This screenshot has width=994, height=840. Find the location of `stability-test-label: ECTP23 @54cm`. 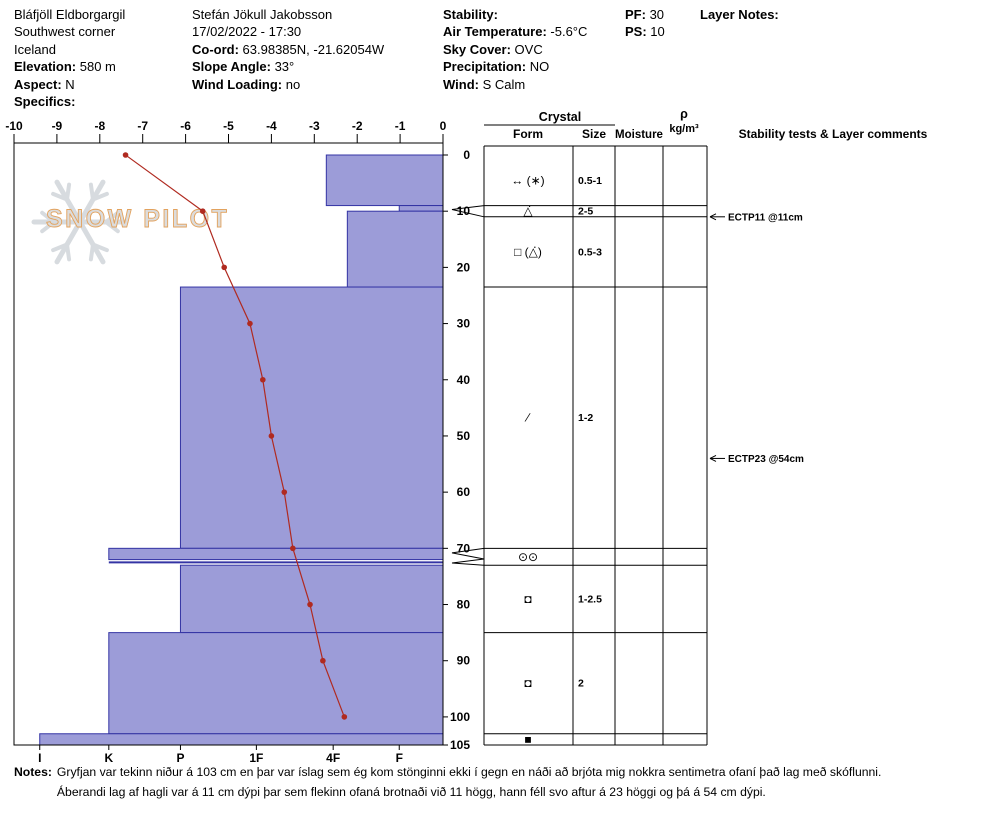

stability-test-label: ECTP23 @54cm is located at coordinates (766, 459).